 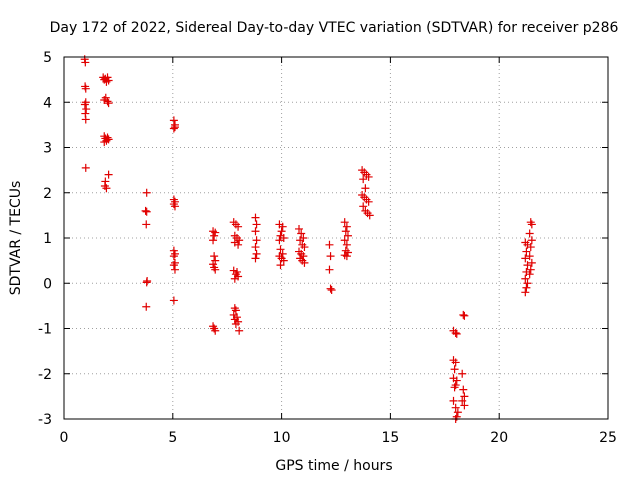 What do you see at coordinates (47, 149) in the screenshot?
I see `y-tick-label: 3` at bounding box center [47, 149].